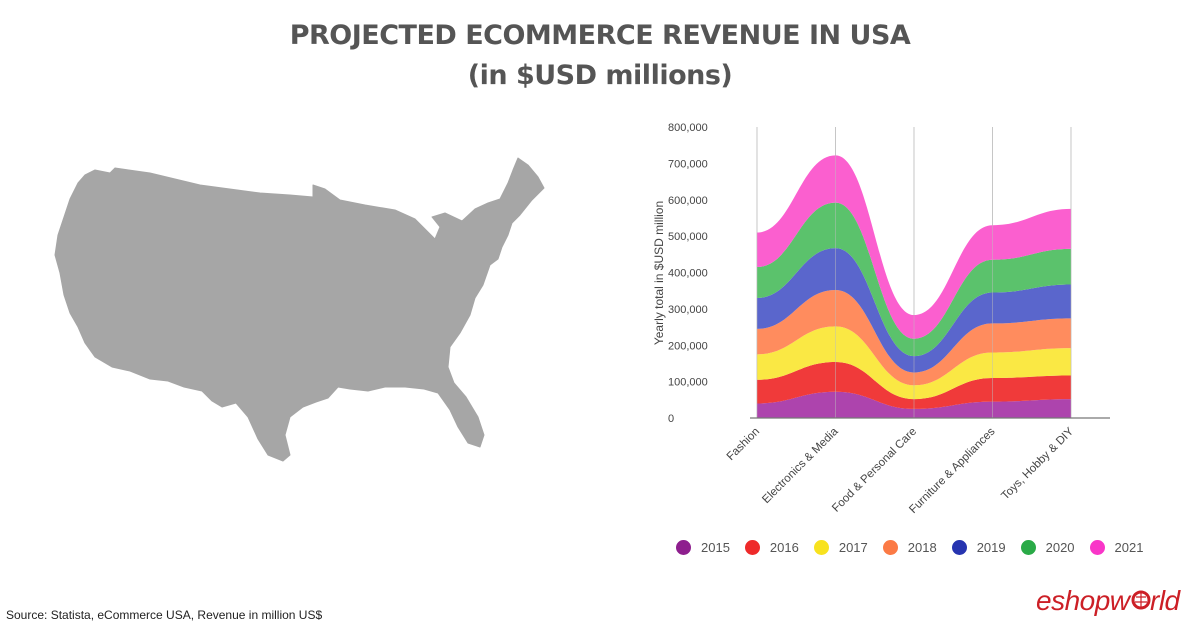 This screenshot has width=1200, height=627. I want to click on svg-text: rld, so click(1166, 600).